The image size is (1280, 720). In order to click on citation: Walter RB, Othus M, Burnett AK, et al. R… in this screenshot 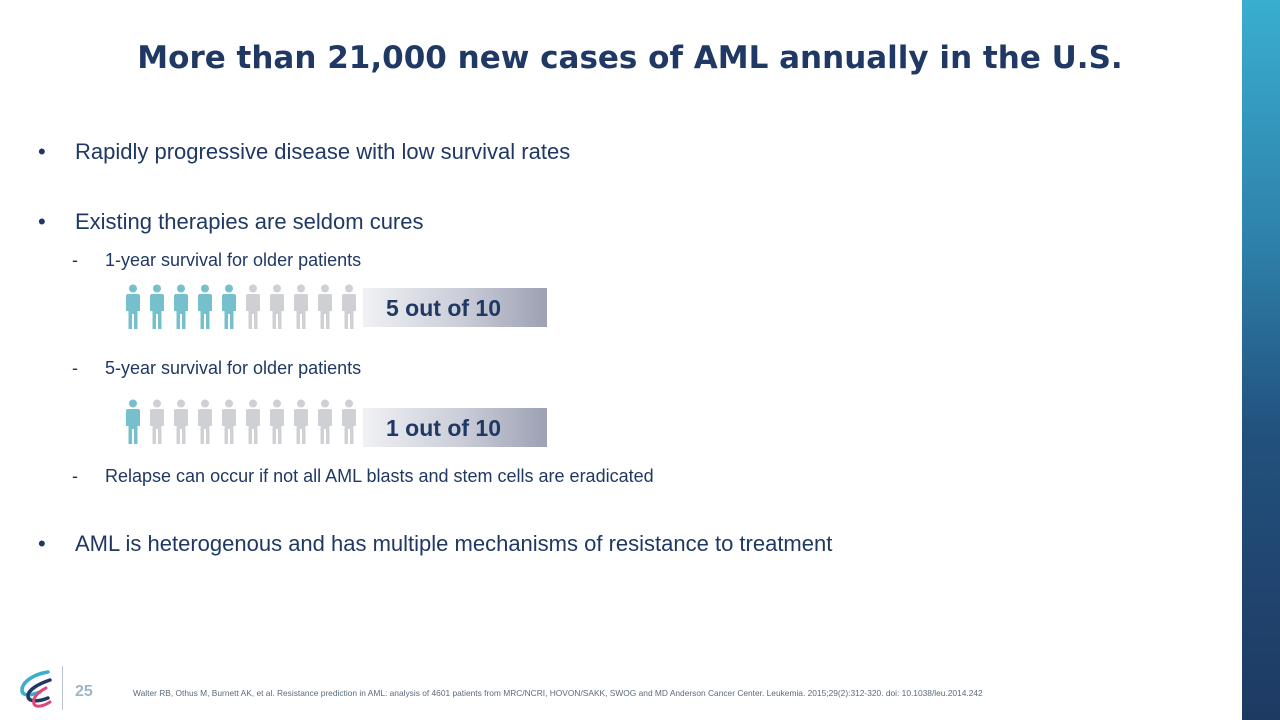, I will do `click(558, 693)`.